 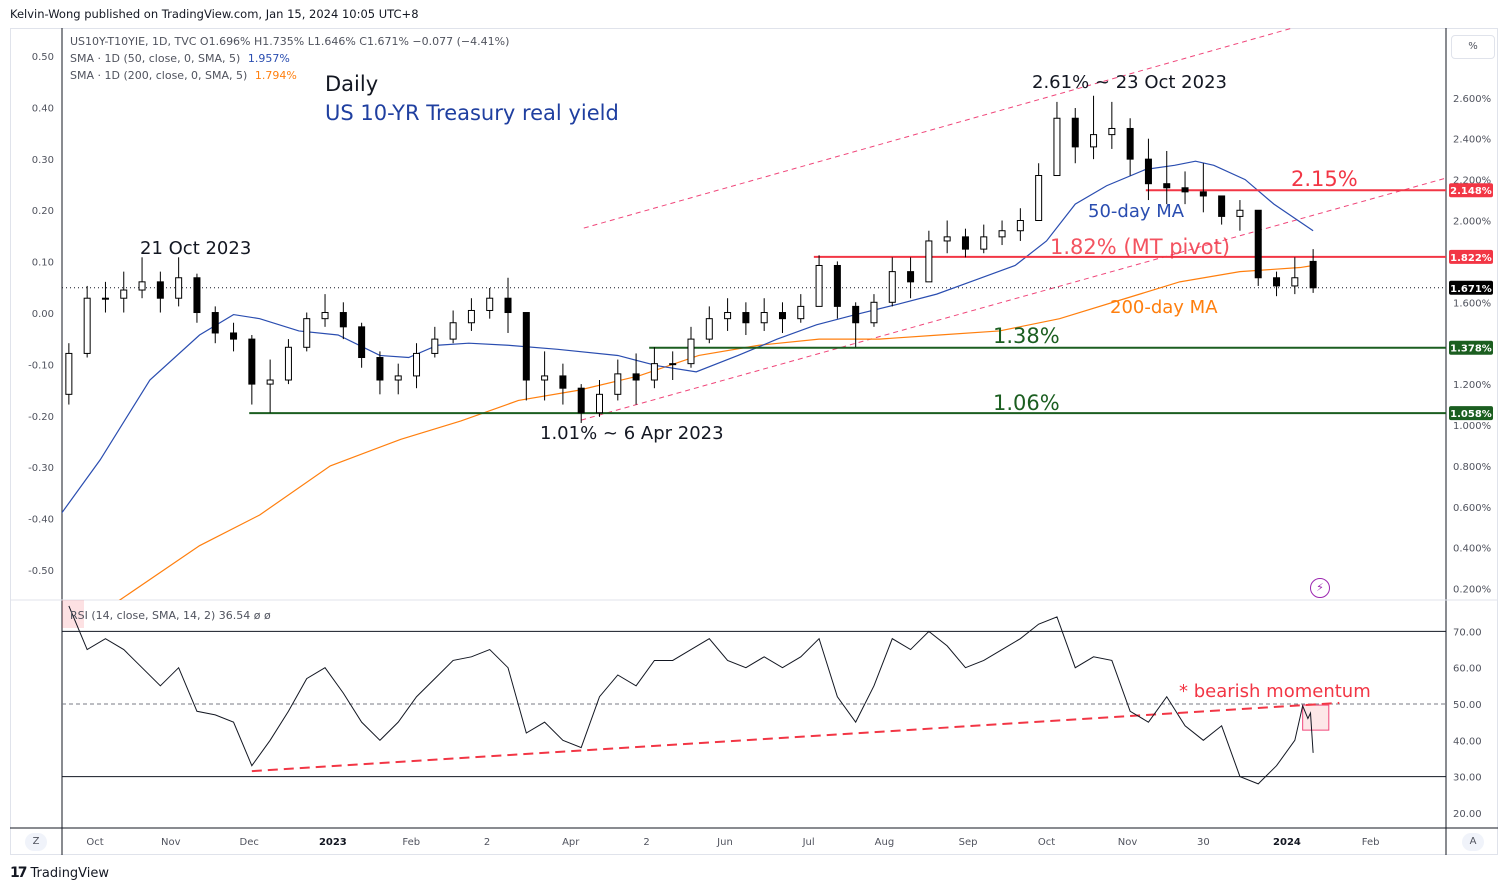 I want to click on left-axis-tick: 0.00, so click(x=43, y=314).